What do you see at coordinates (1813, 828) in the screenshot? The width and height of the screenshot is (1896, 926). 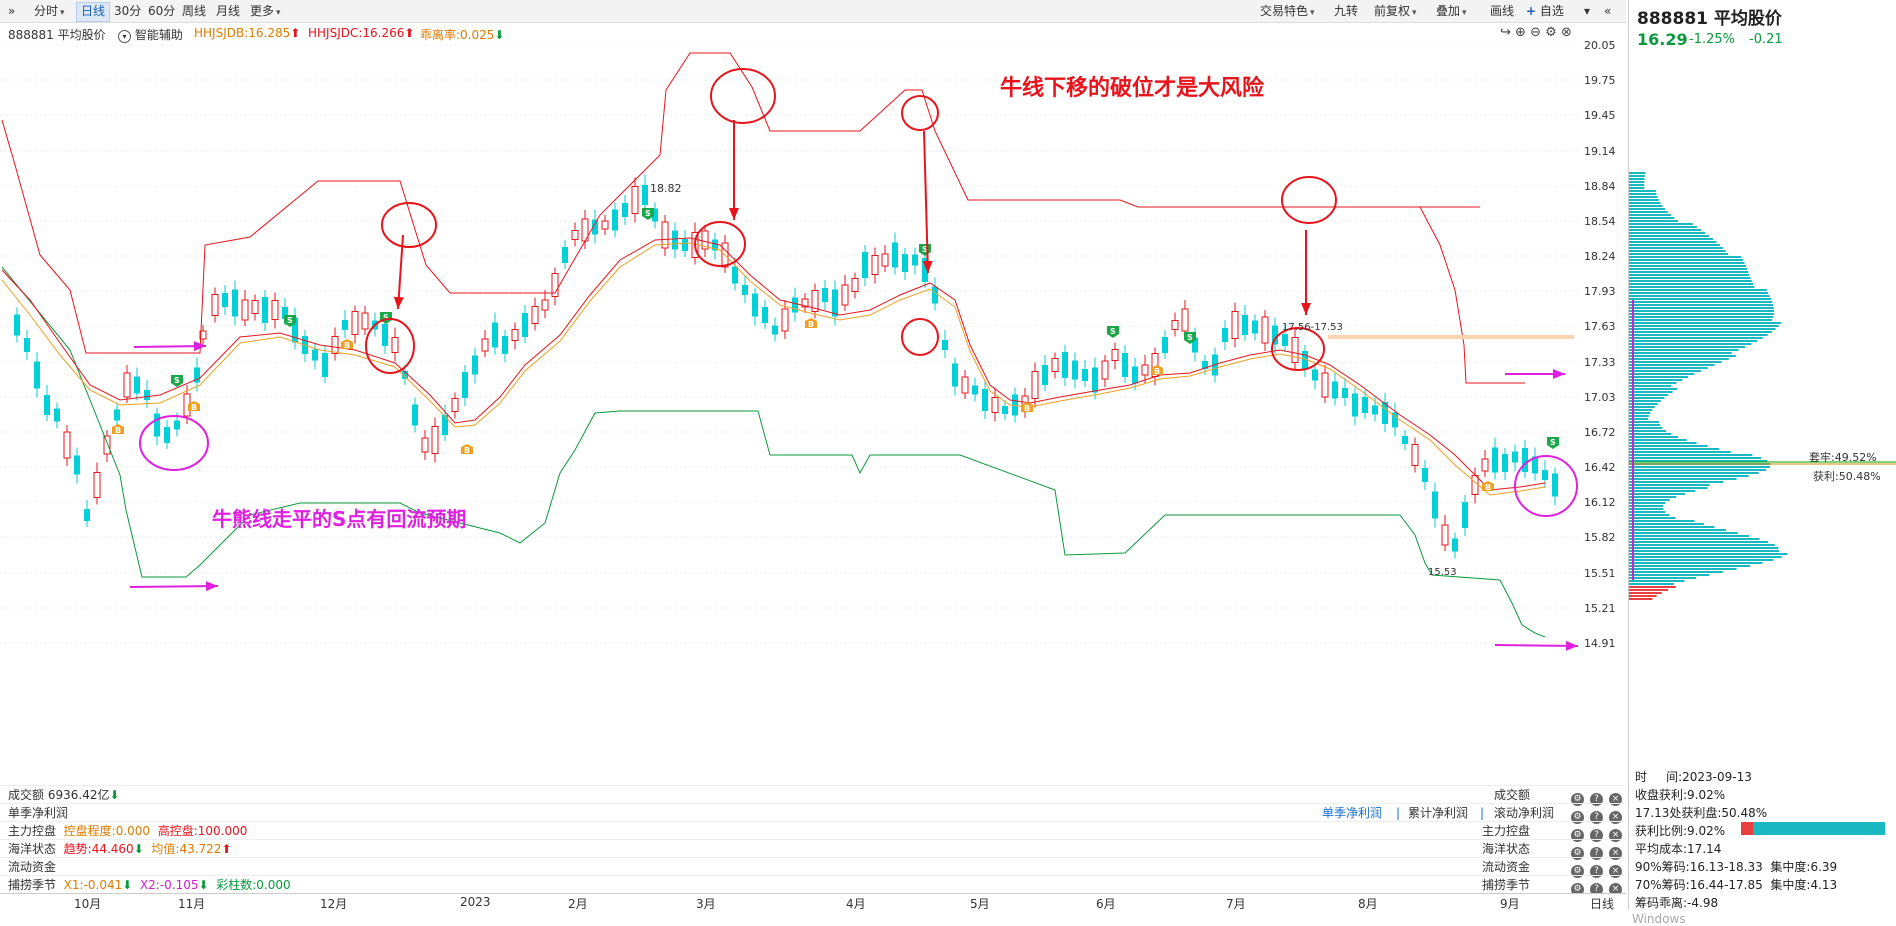 I see `profit-ratio-bar` at bounding box center [1813, 828].